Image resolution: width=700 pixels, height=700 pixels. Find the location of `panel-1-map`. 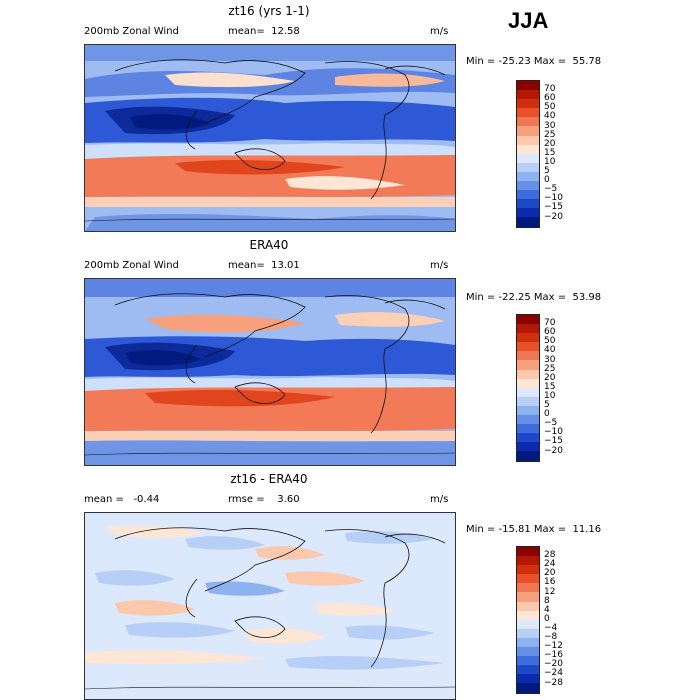

panel-1-map is located at coordinates (270, 138).